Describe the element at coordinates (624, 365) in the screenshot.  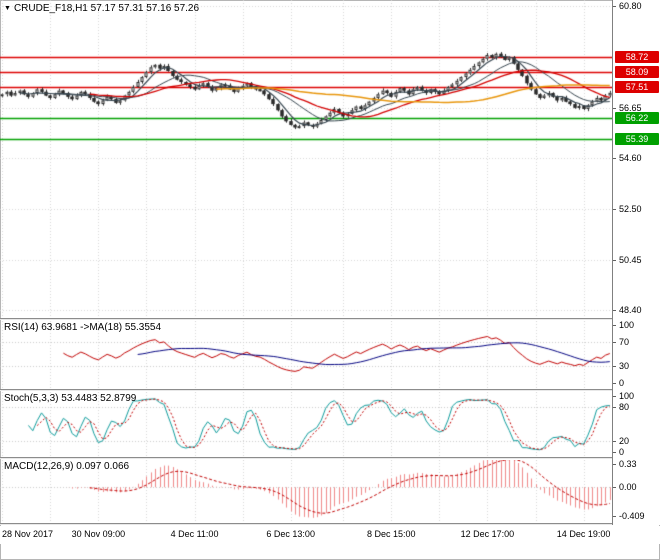
I see `rsi-axis-label: 30` at that location.